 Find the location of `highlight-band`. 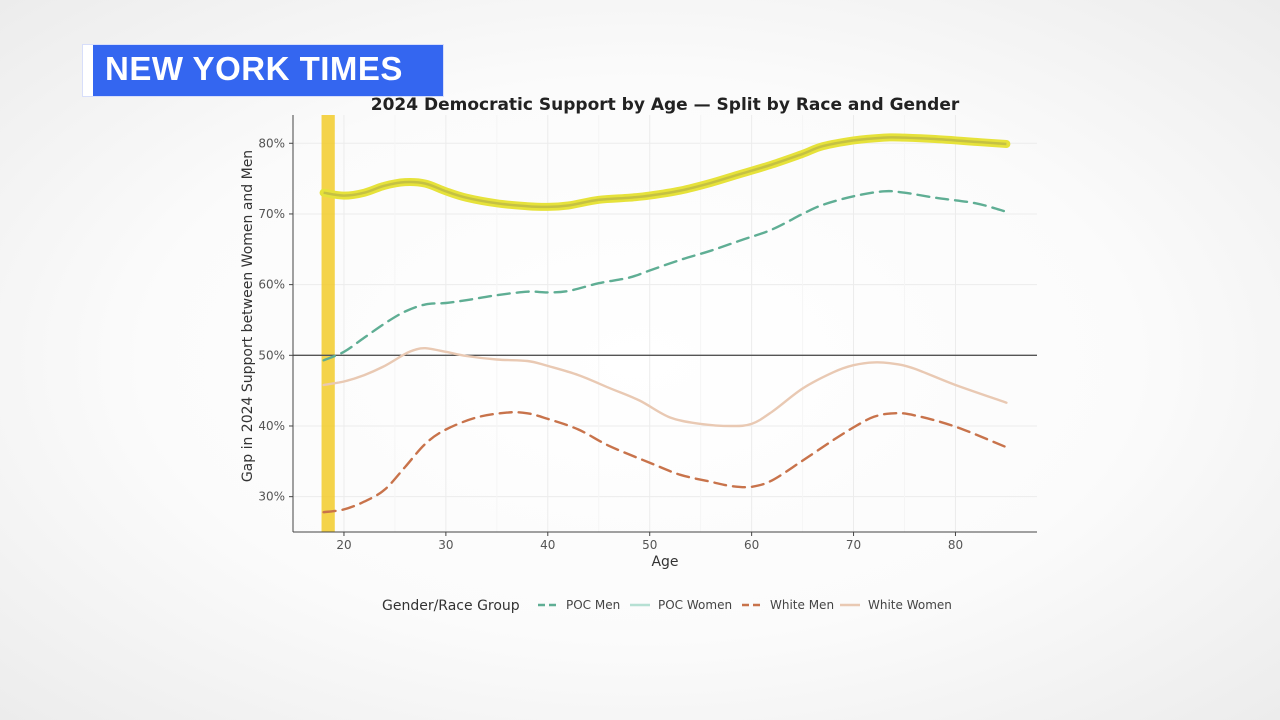

highlight-band is located at coordinates (328, 323).